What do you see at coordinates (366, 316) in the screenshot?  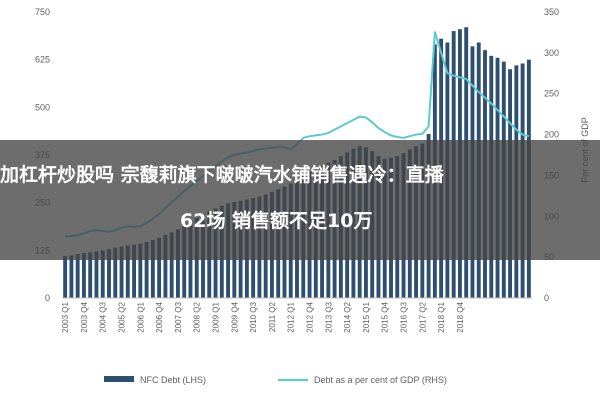 I see `x-tick-label: 2015 Q1` at bounding box center [366, 316].